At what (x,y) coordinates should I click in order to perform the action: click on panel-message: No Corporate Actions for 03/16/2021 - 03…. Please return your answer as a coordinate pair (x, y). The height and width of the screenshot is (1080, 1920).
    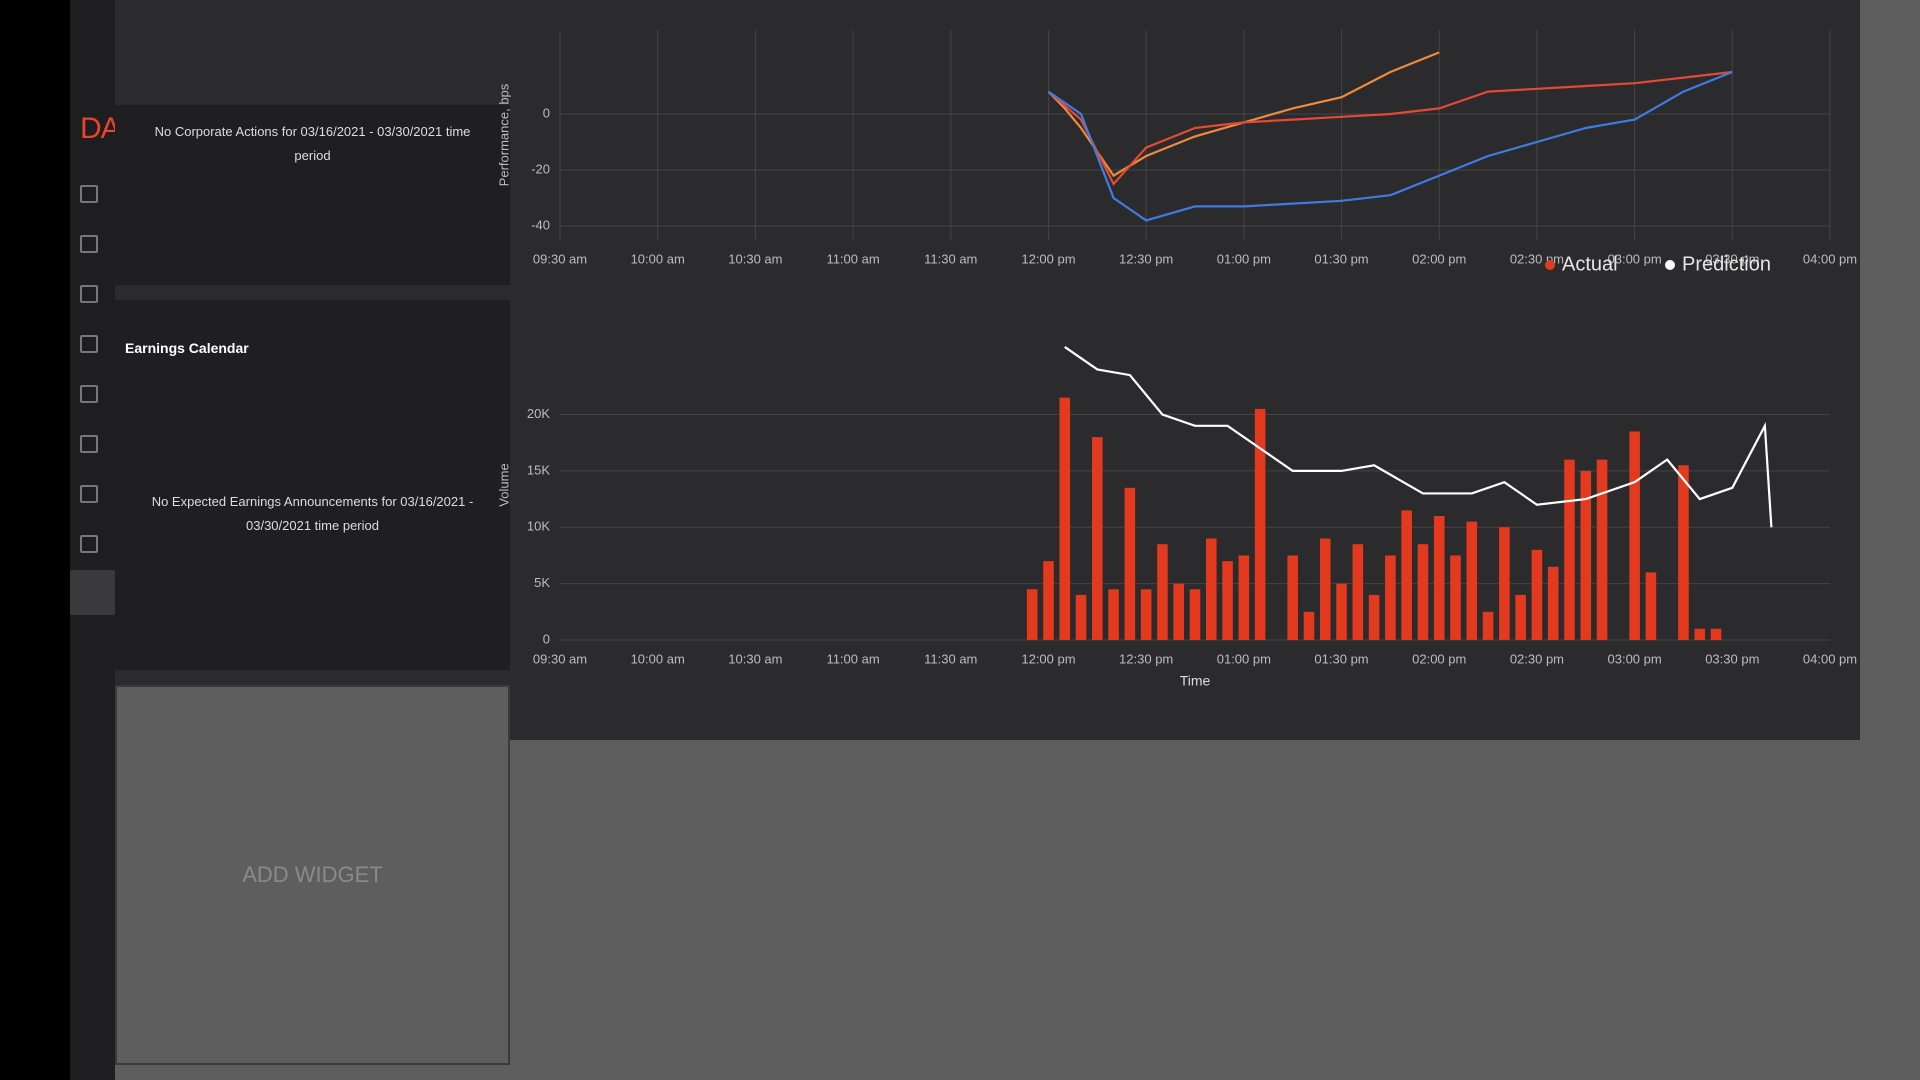
    Looking at the image, I should click on (312, 143).